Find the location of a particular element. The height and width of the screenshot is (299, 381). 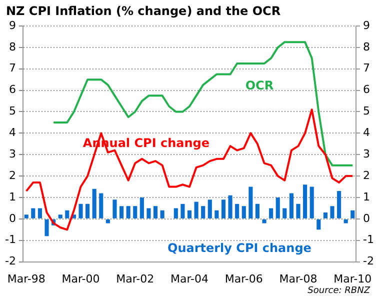

x-tick-label: Mar-10 is located at coordinates (353, 279).